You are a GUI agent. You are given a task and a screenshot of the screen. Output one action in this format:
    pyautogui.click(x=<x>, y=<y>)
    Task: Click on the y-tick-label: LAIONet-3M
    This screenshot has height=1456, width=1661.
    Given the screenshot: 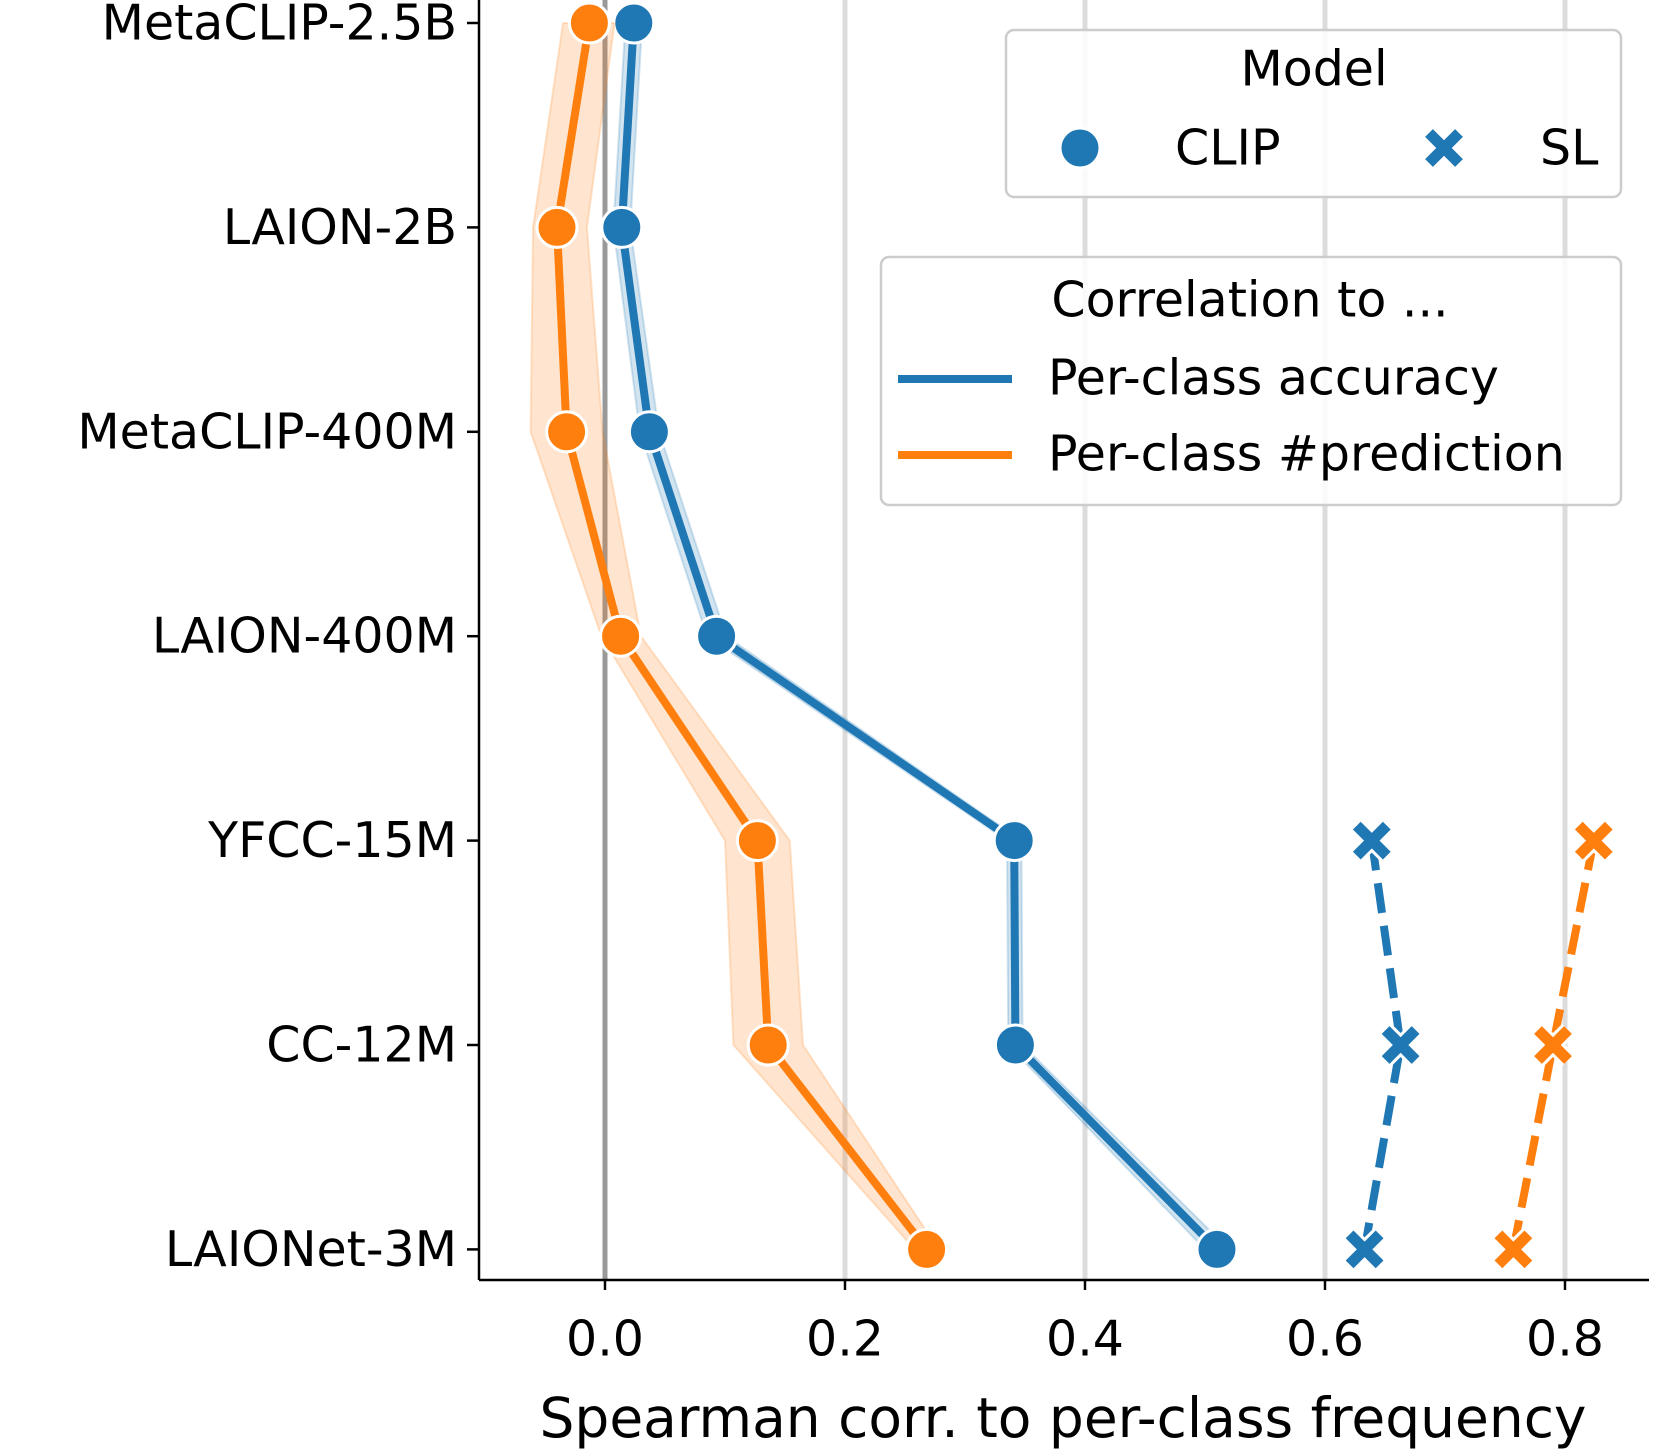 What is the action you would take?
    pyautogui.click(x=311, y=1249)
    